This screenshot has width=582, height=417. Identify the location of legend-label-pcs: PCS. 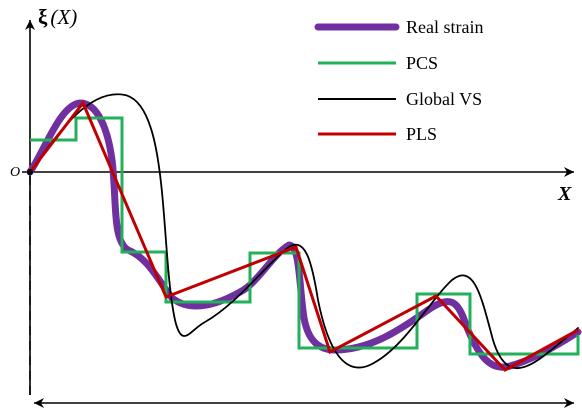
(422, 63).